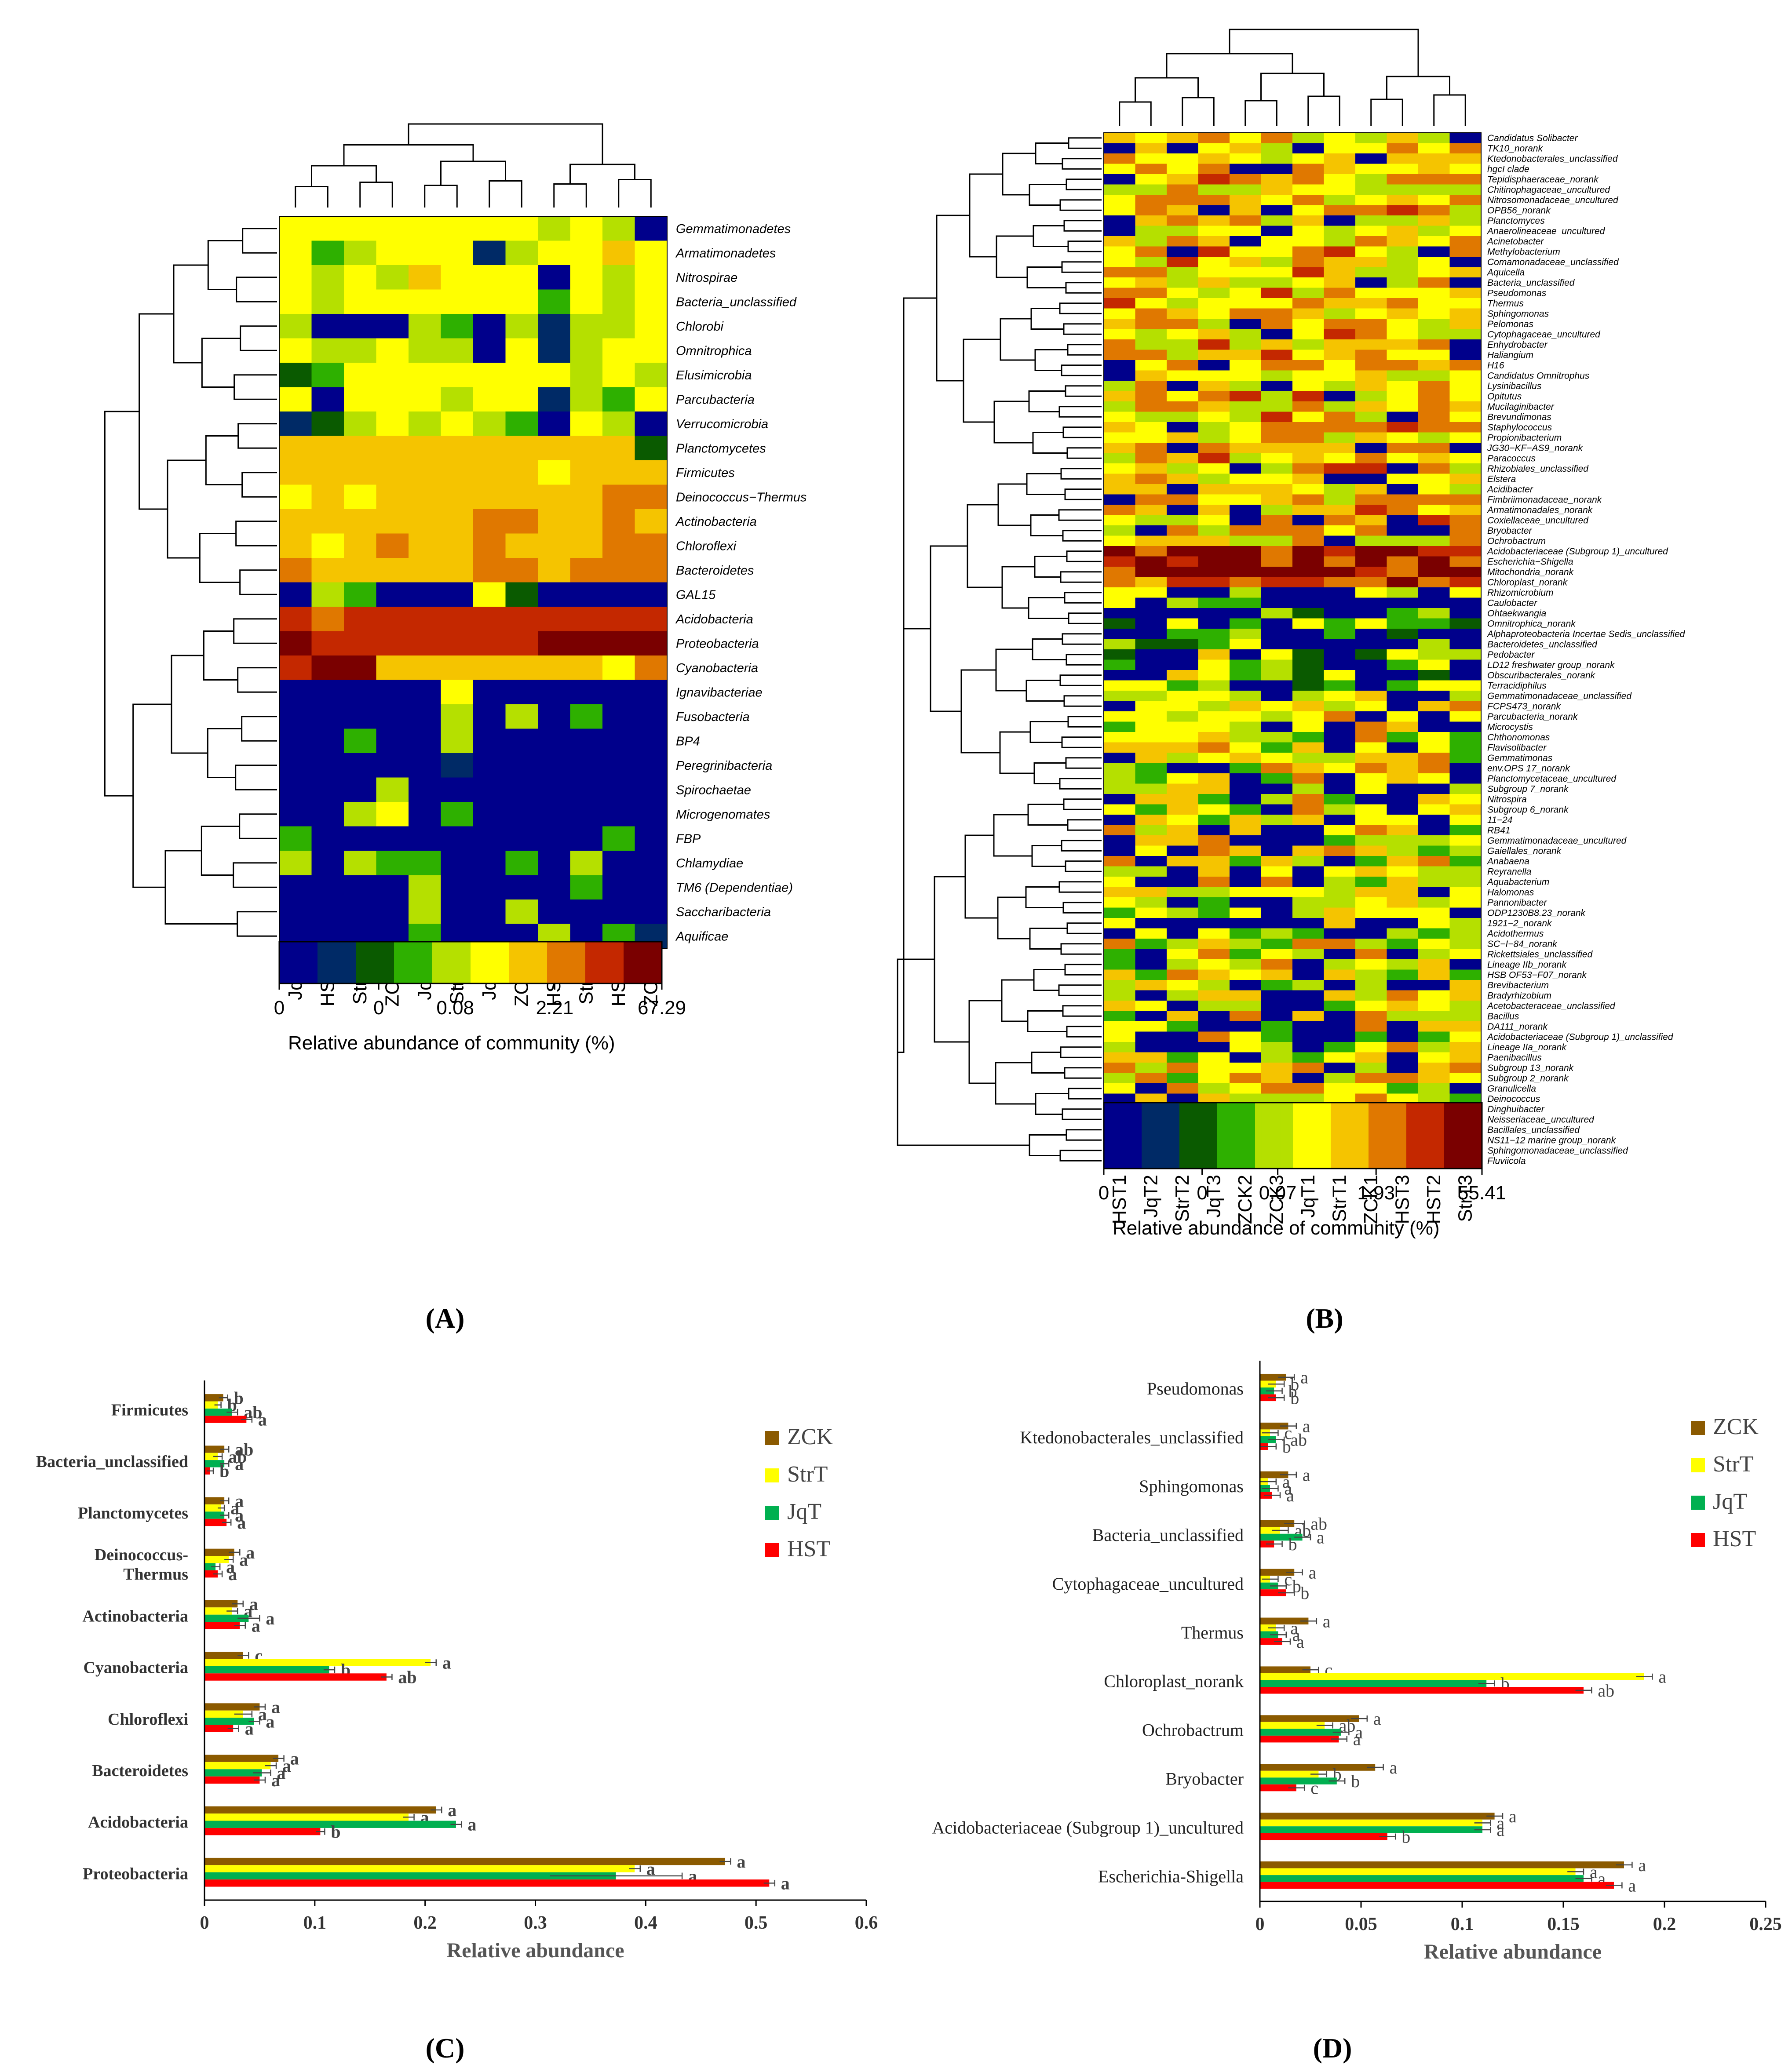 This screenshot has height=2072, width=1792. What do you see at coordinates (1524, 706) in the screenshot?
I see `heatmap-b-row-label: FCPS473_norank` at bounding box center [1524, 706].